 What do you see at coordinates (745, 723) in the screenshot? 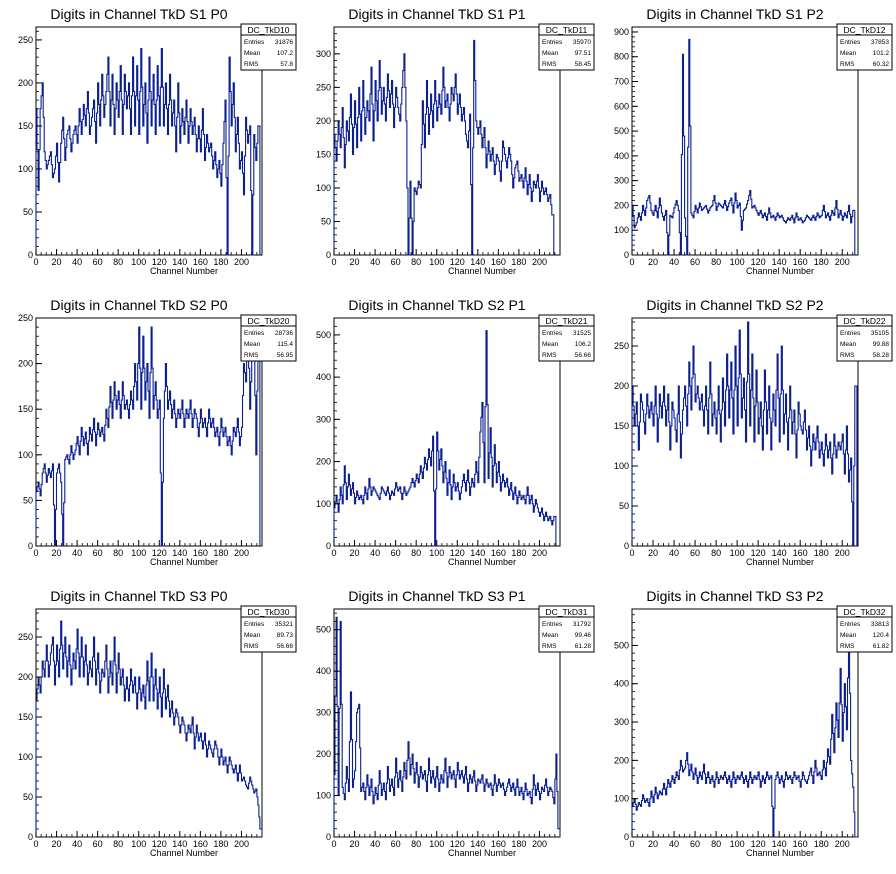
I see `plot-frame` at bounding box center [745, 723].